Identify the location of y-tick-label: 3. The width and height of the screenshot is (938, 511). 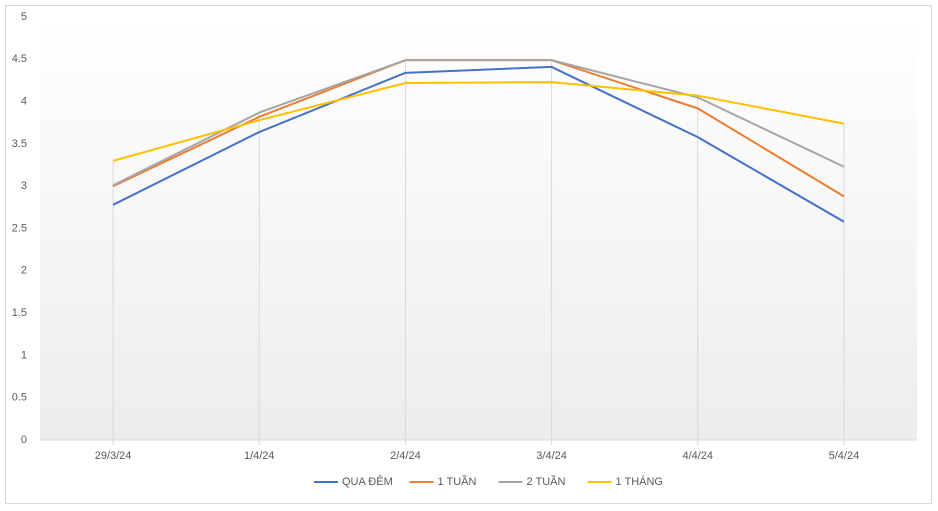
(24, 186).